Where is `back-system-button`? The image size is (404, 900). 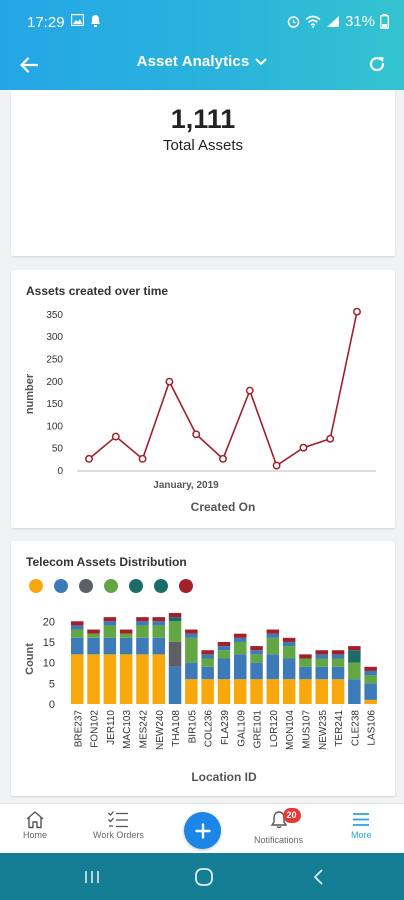
back-system-button is located at coordinates (318, 877).